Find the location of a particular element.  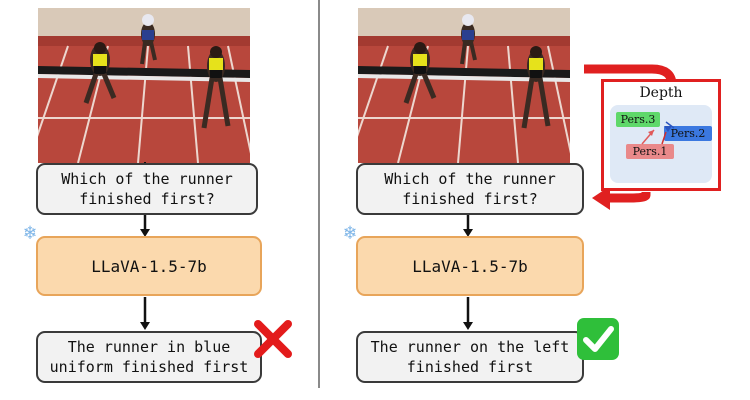

depth-map-panel: Depth Pers.3 Pers.2 Pers.1 is located at coordinates (661, 135).